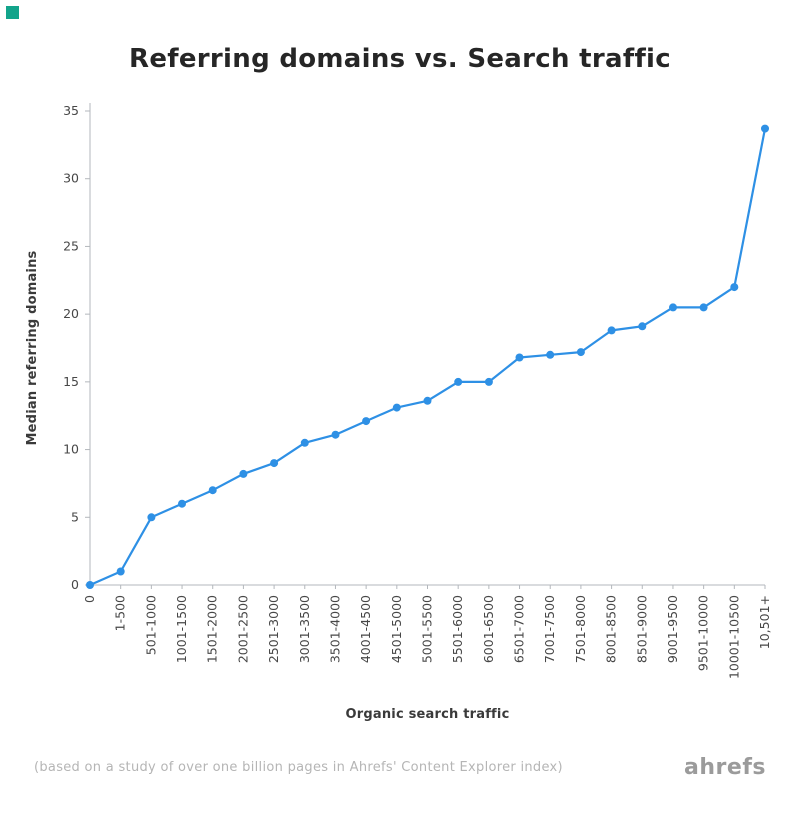 This screenshot has width=800, height=837. Describe the element at coordinates (32, 347) in the screenshot. I see `y-axis-label: Median referring domains` at that location.